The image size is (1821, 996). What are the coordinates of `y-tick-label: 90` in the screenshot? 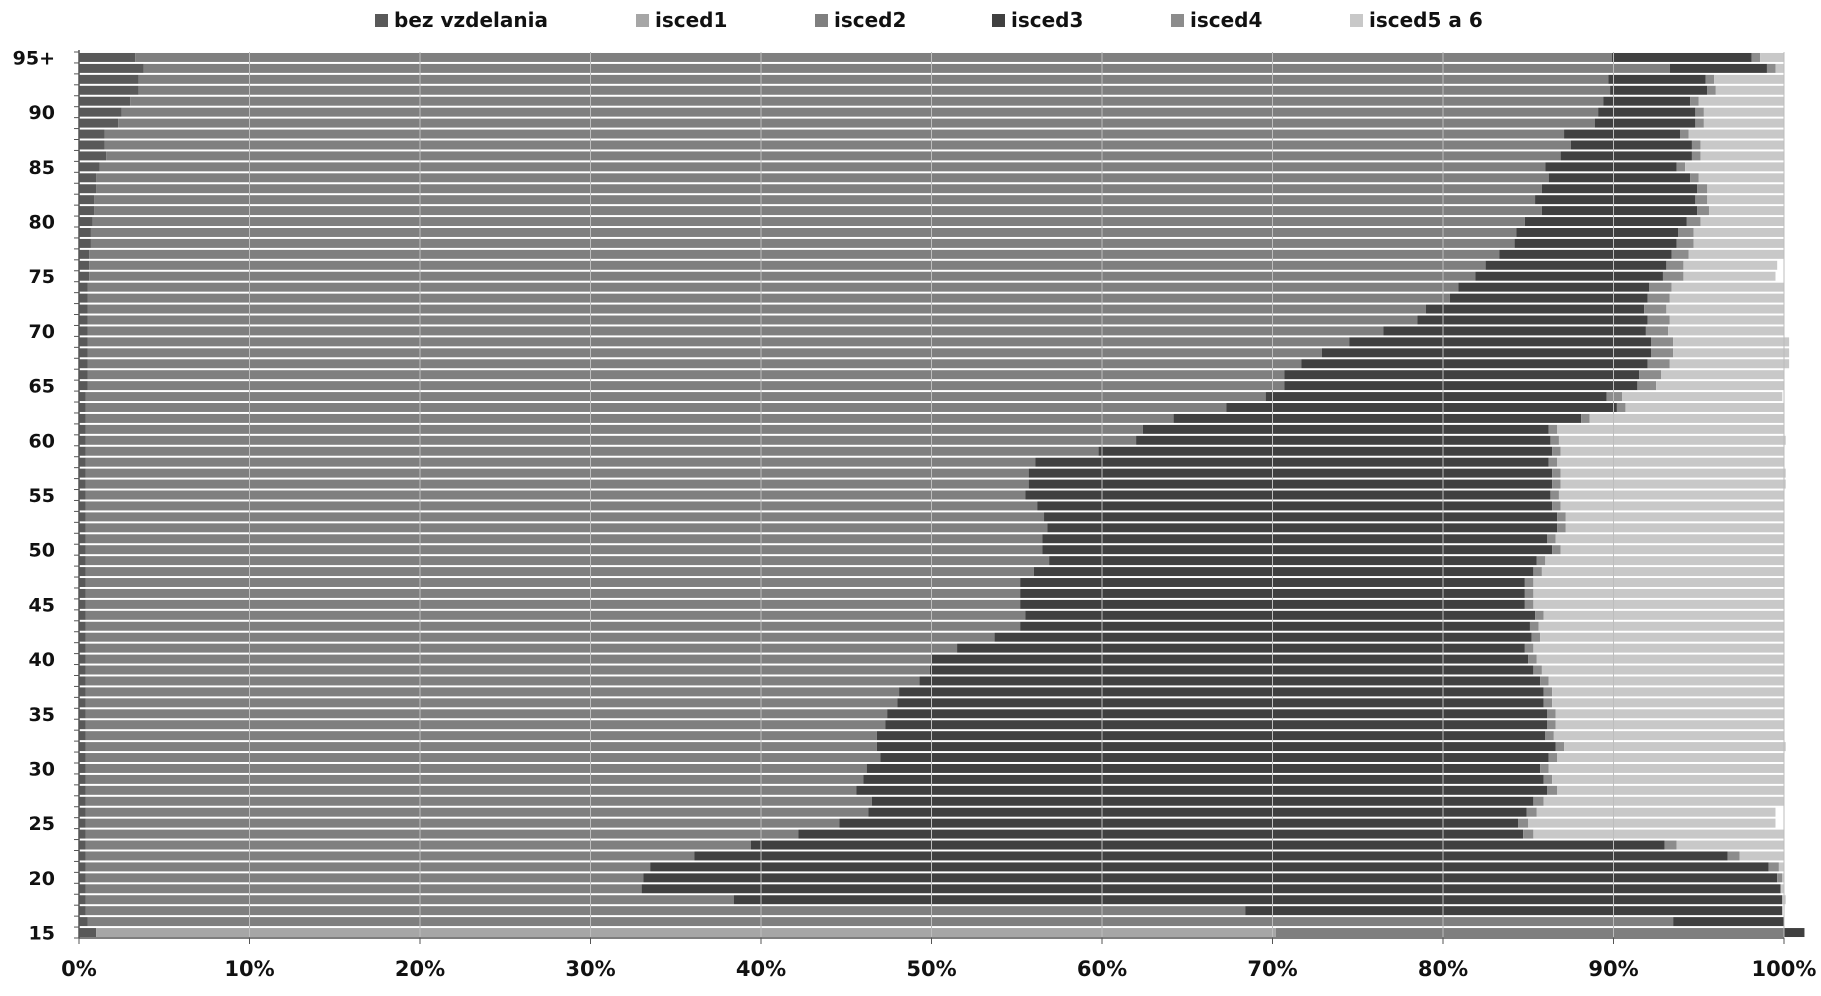 It's located at (42, 113).